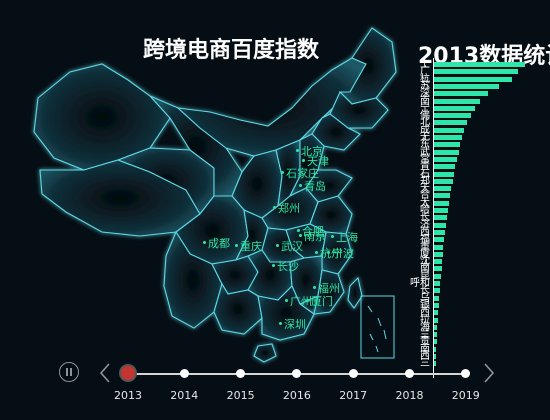  I want to click on ranking-label: 西, so click(425, 356).